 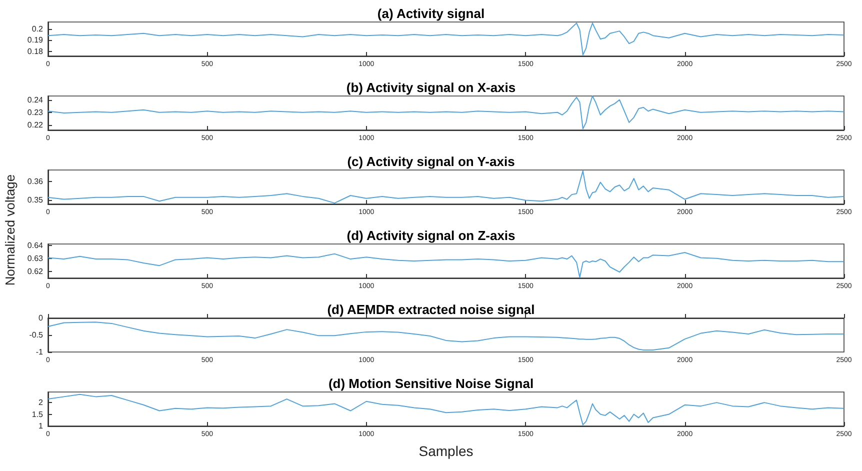 I want to click on chart-title: (d) AEMDR extracted noise signal, so click(x=431, y=309).